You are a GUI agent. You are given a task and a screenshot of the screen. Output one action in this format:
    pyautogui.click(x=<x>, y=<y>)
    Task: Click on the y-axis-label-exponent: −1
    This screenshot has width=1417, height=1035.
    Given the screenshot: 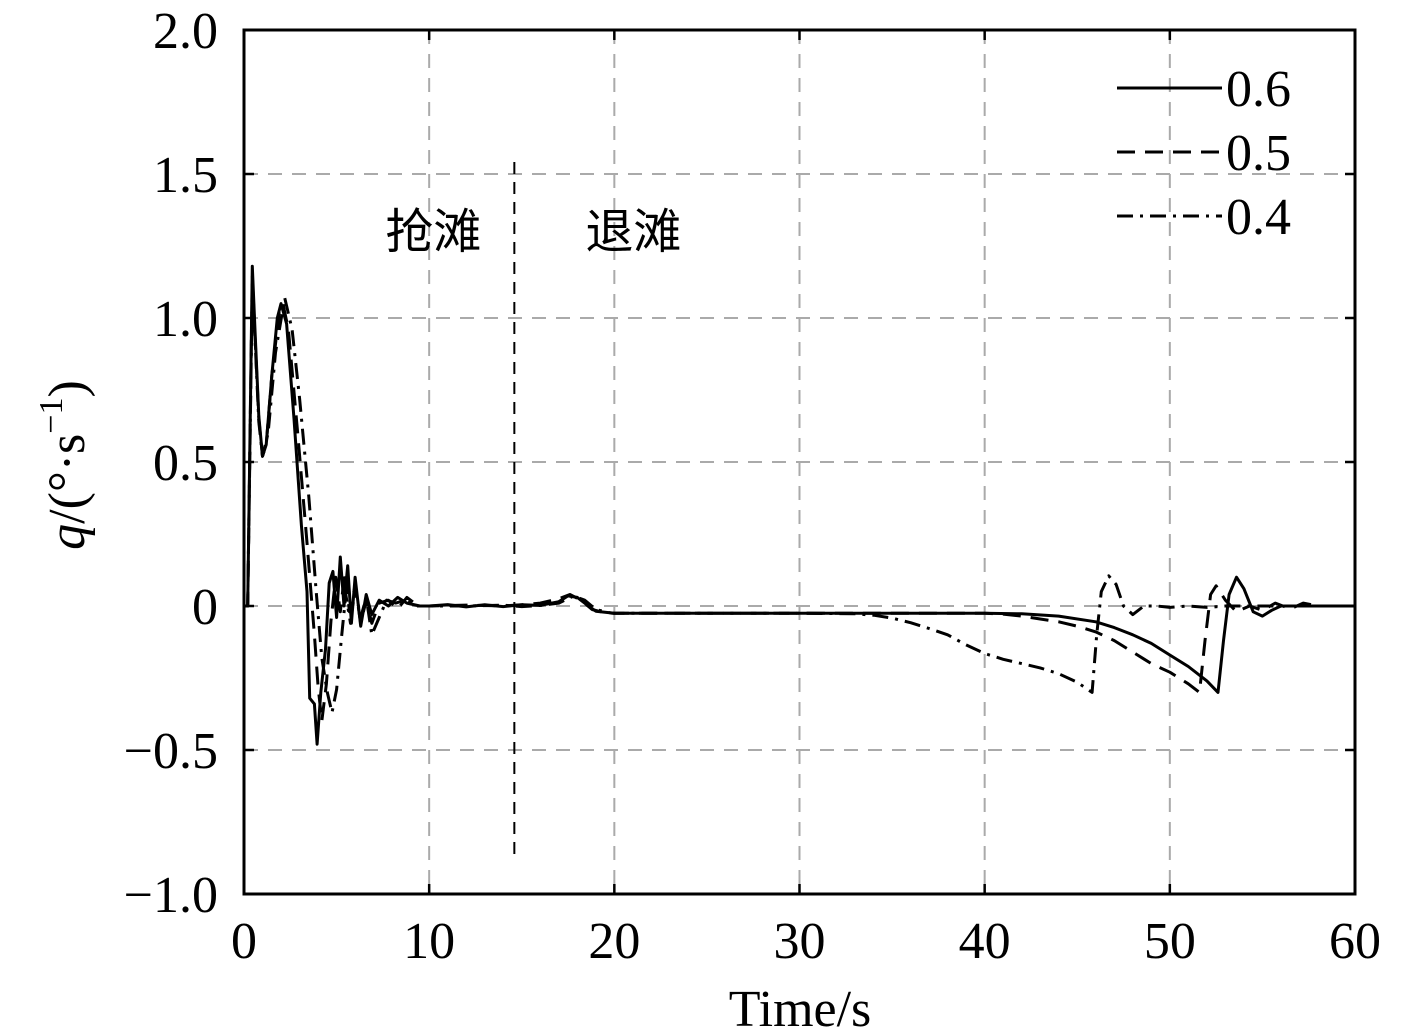 What is the action you would take?
    pyautogui.click(x=51, y=416)
    